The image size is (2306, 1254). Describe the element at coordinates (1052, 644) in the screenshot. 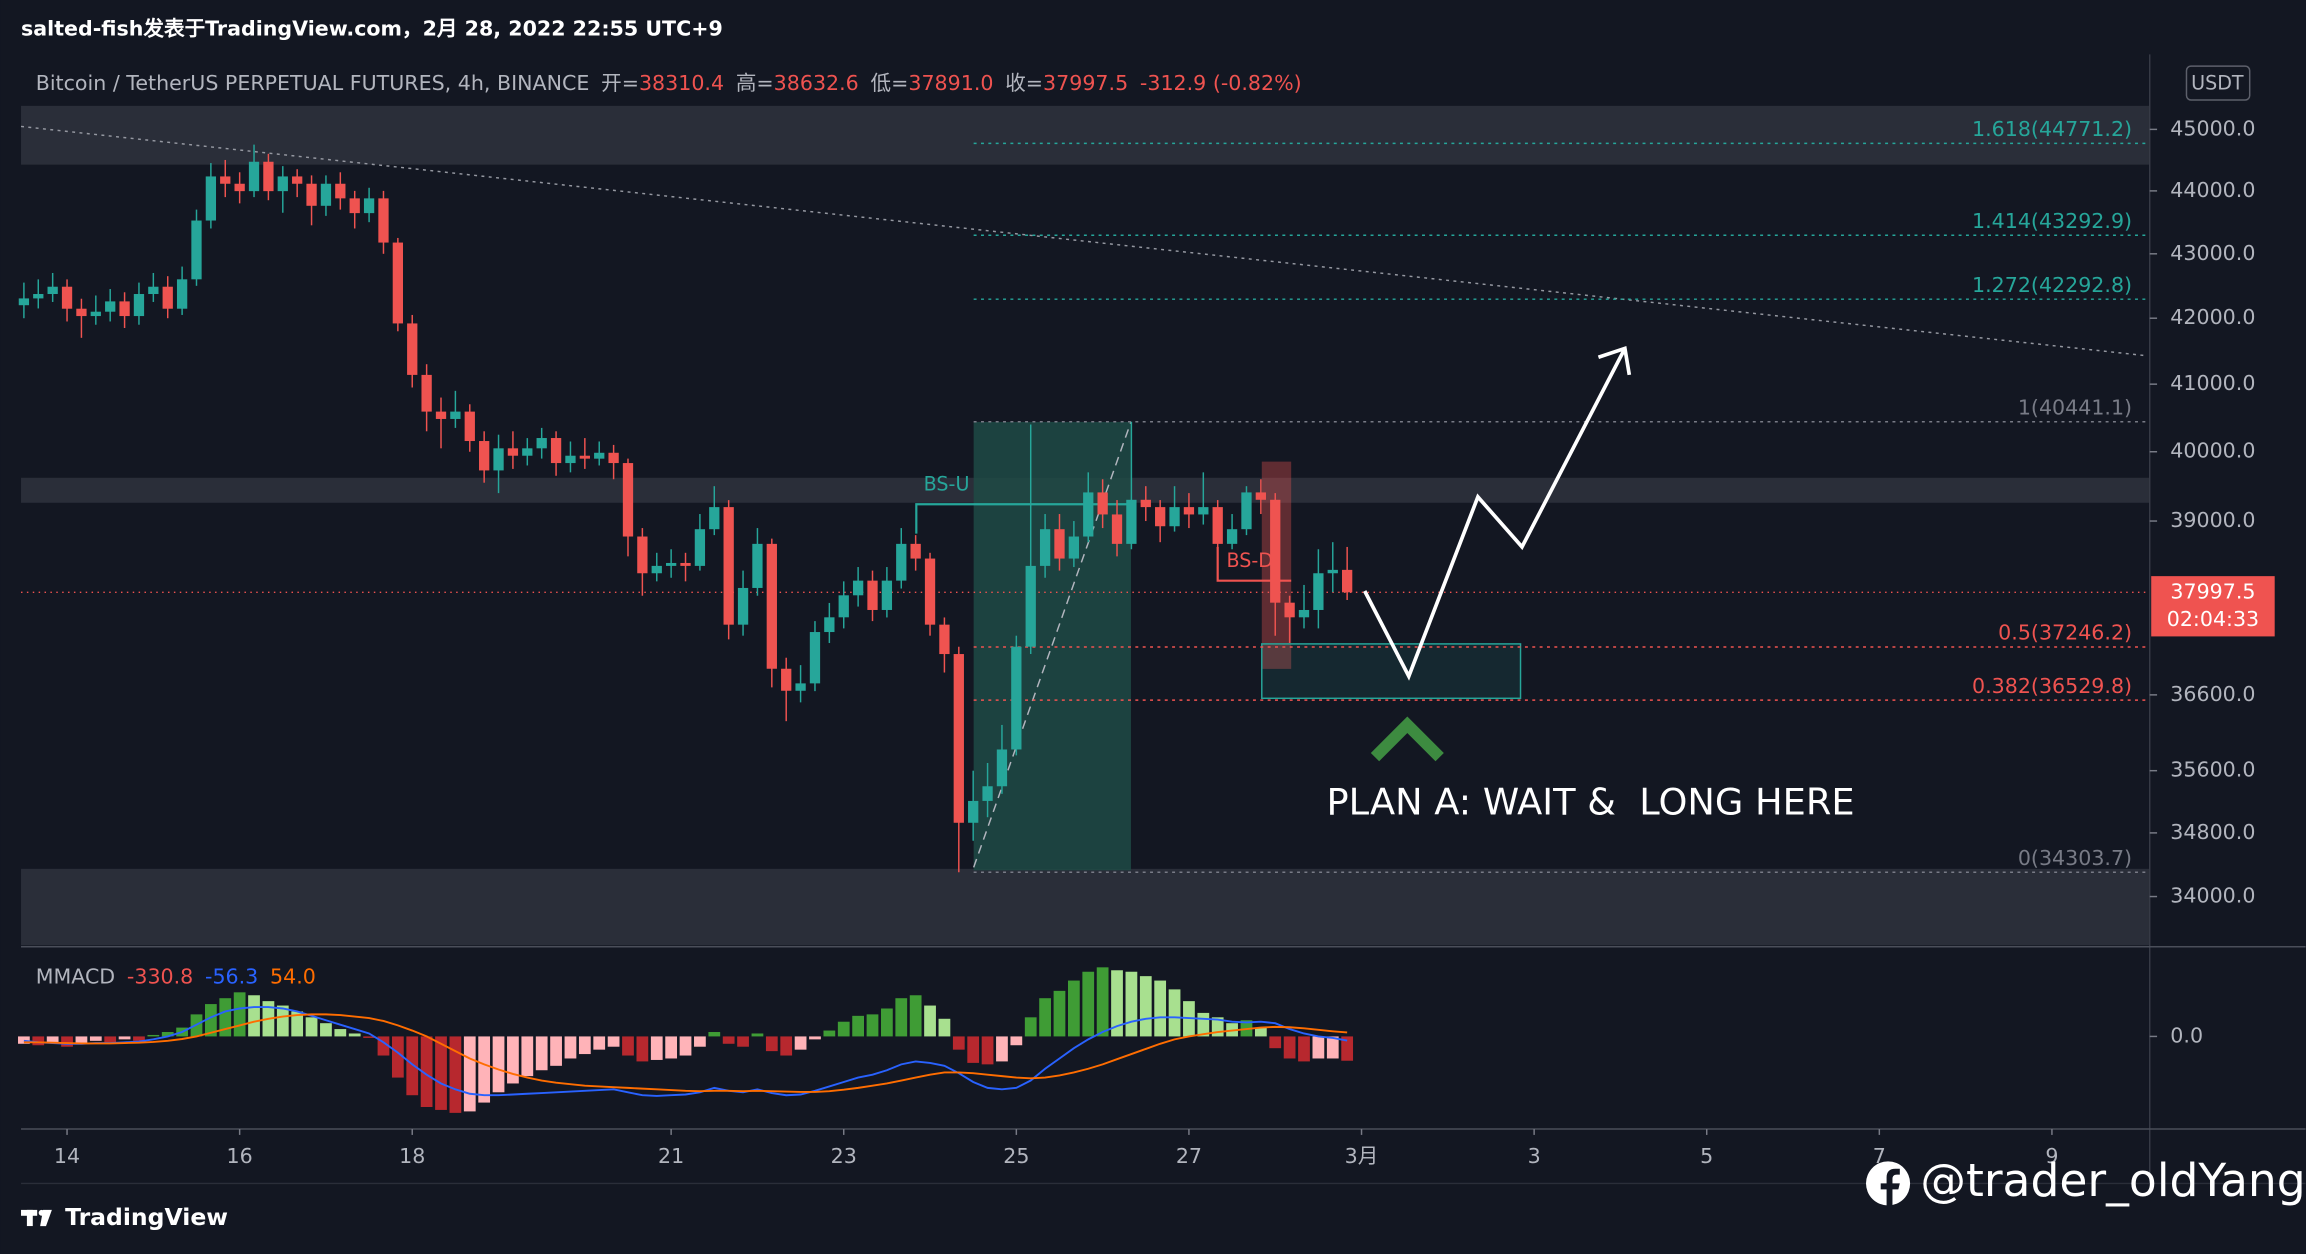

I see `fib-base-line` at that location.